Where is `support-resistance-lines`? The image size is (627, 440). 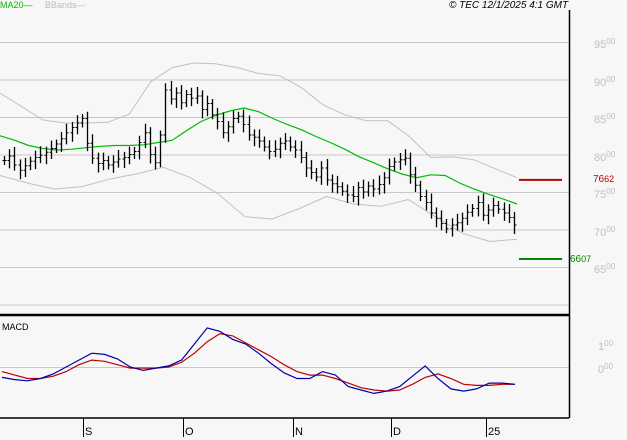 support-resistance-lines is located at coordinates (540, 219).